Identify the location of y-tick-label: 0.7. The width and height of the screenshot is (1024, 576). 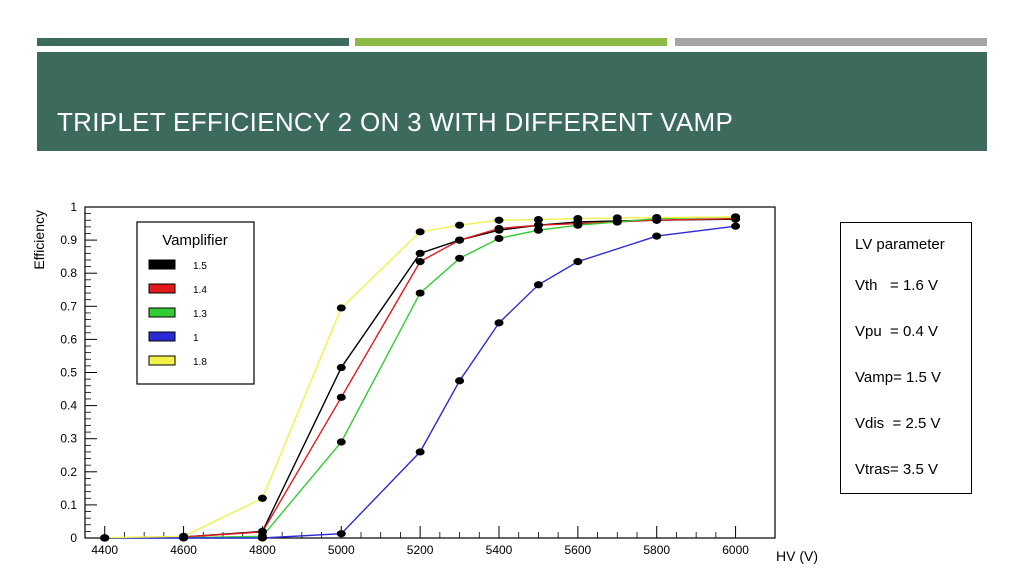
(68, 306).